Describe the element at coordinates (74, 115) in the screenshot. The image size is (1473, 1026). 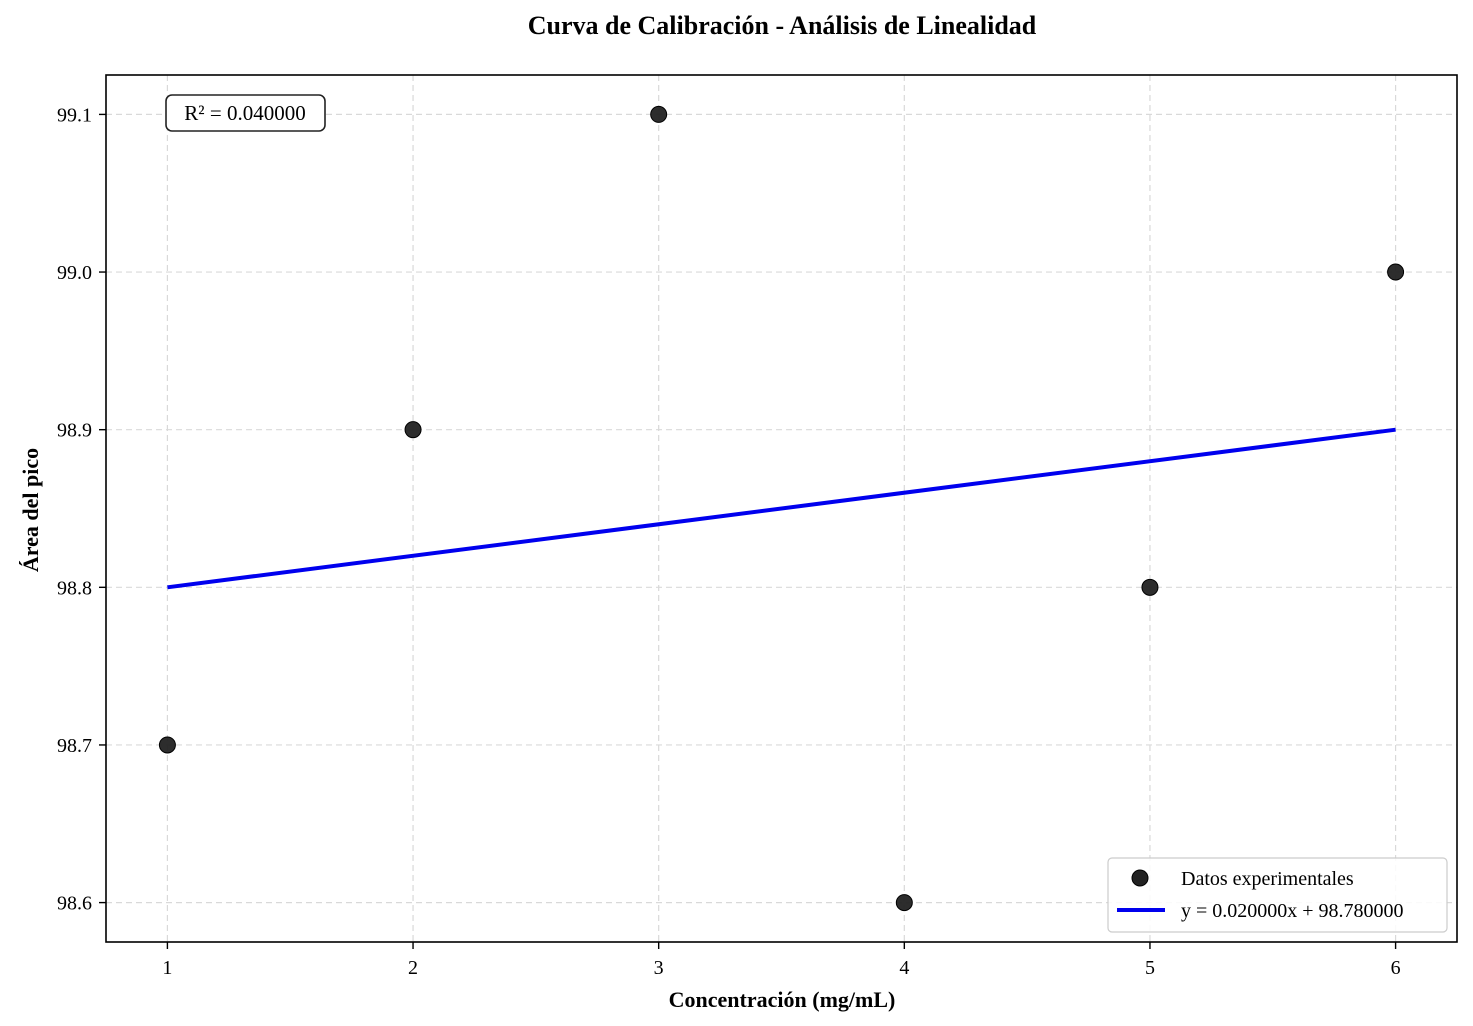
I see `y-tick-label: 99.1` at that location.